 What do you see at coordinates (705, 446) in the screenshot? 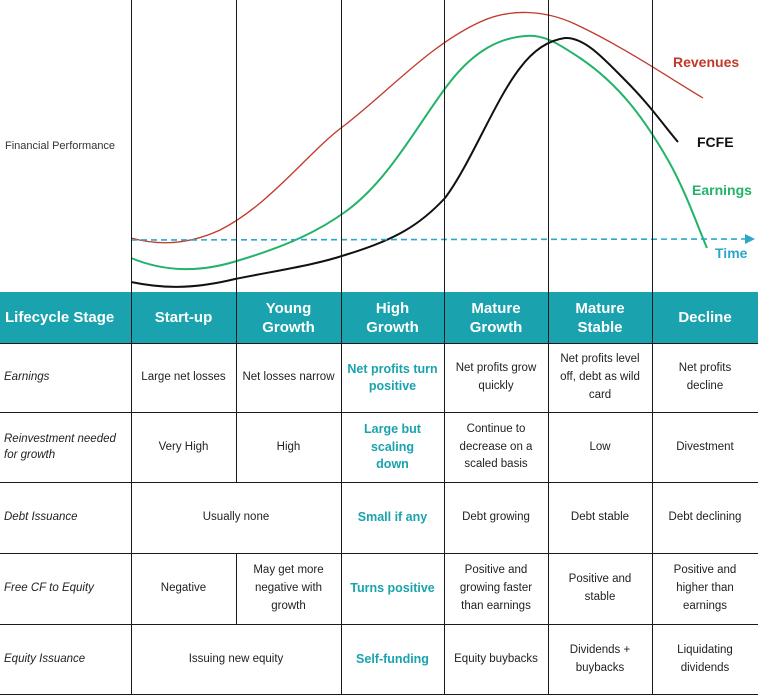
I see `table-cell: Divestment` at bounding box center [705, 446].